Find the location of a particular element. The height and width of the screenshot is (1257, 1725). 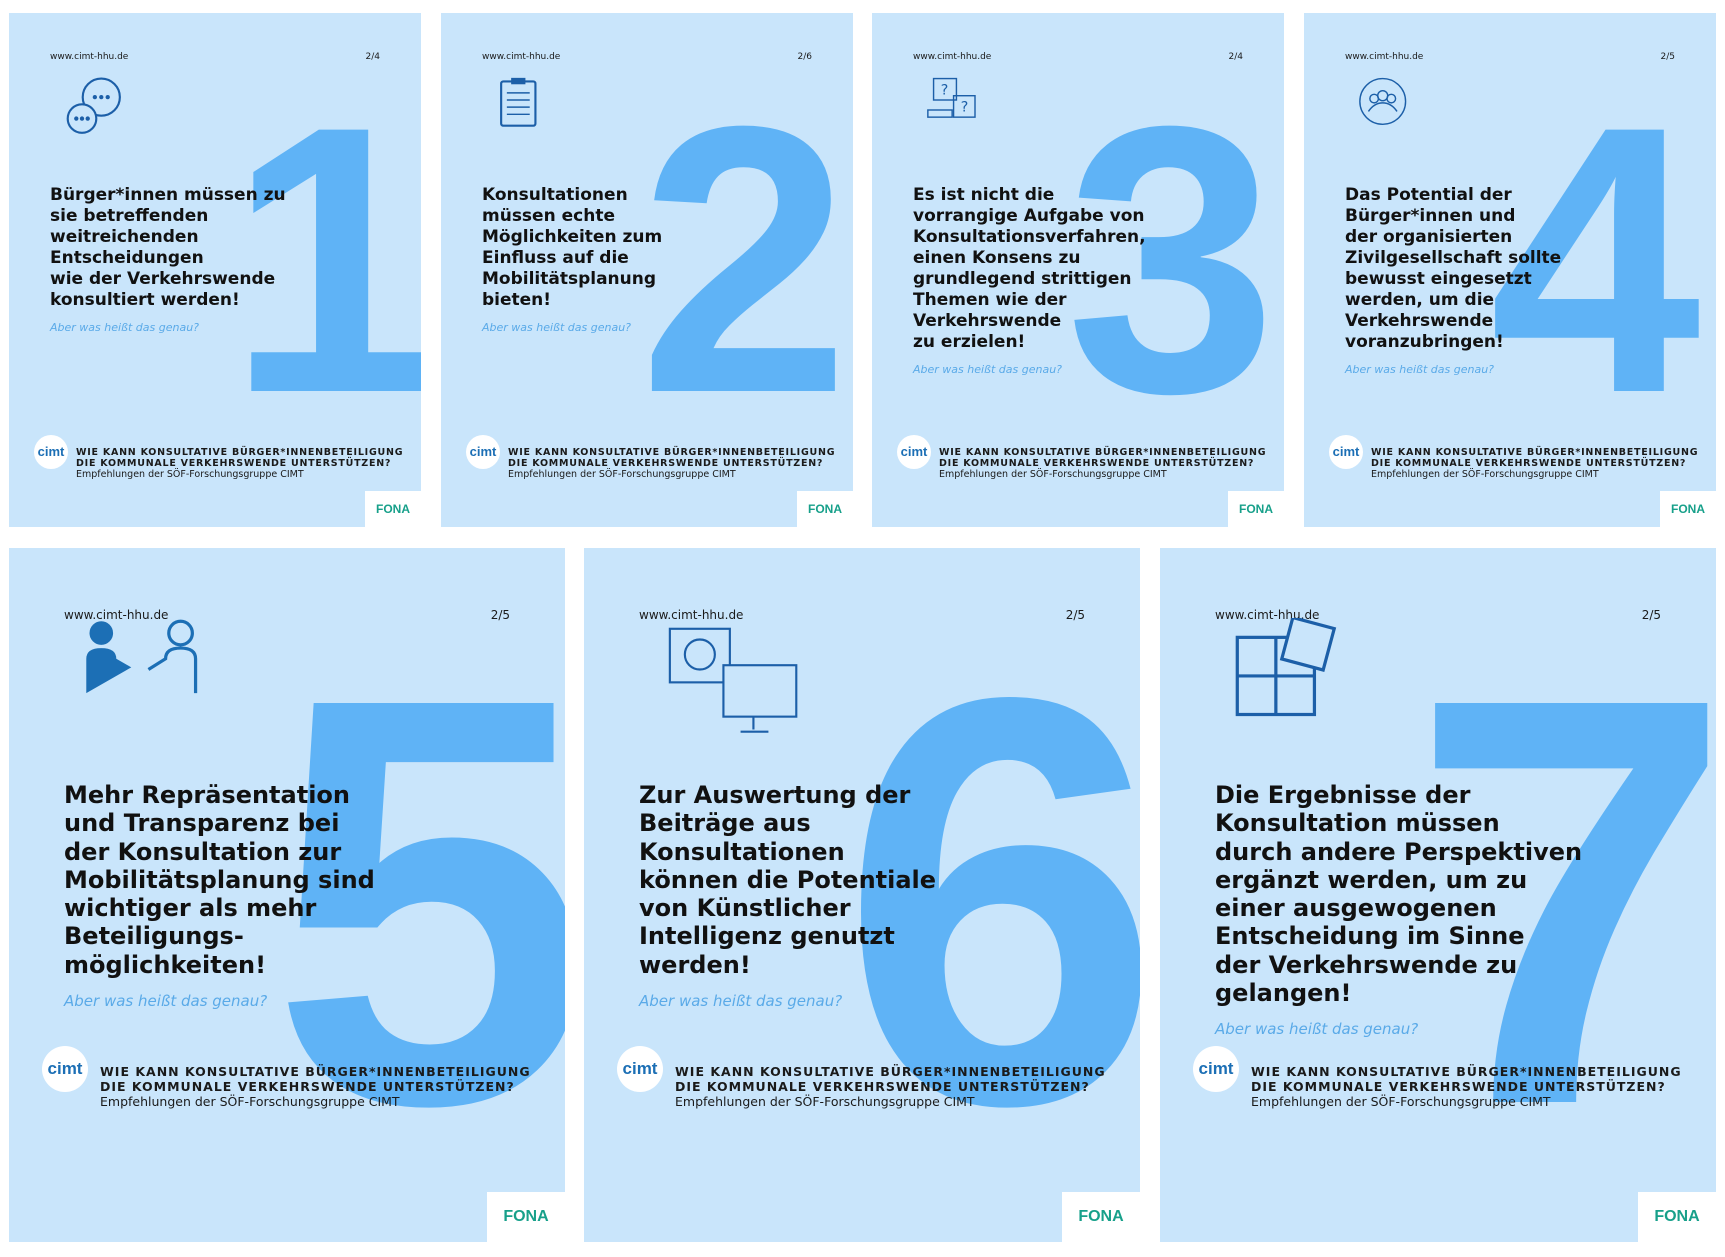

big-number: 5 is located at coordinates (417, 901).